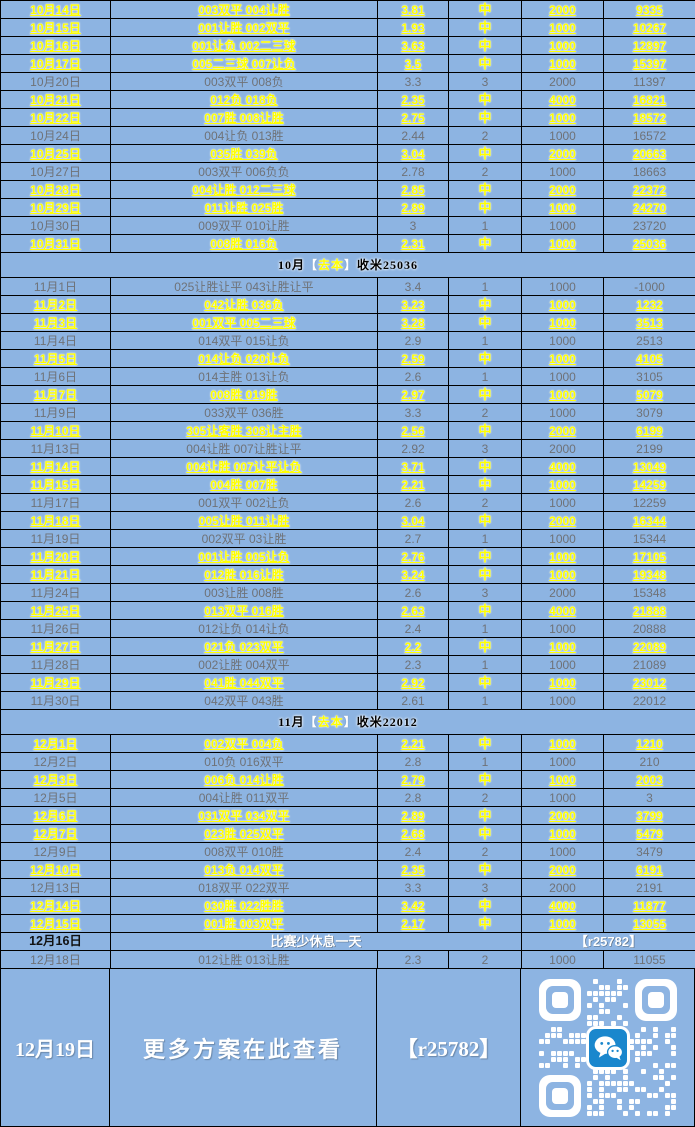 This screenshot has width=695, height=1127. Describe the element at coordinates (55, 556) in the screenshot. I see `date-cell: 11月20日` at that location.